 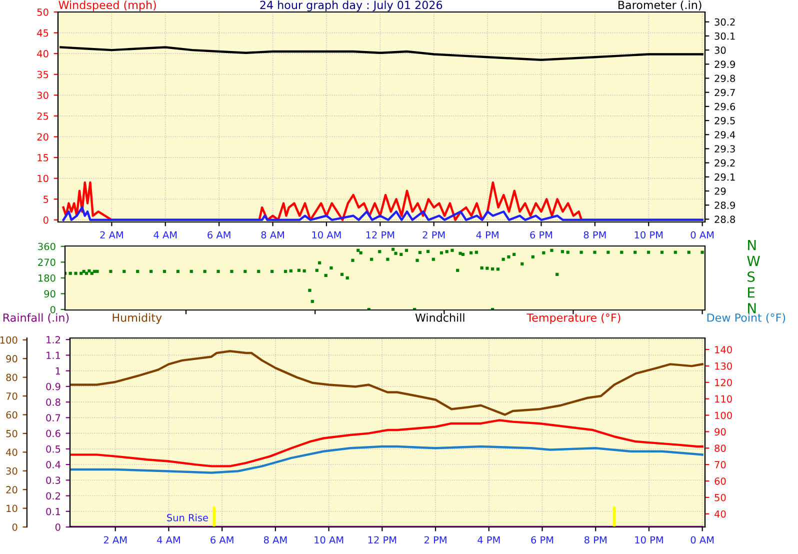 What do you see at coordinates (725, 220) in the screenshot?
I see `y2-tick-label: 28.8` at bounding box center [725, 220].